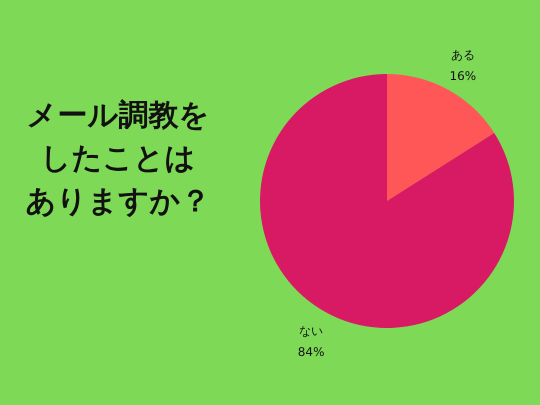  What do you see at coordinates (463, 76) in the screenshot?
I see `data-label: 16%` at bounding box center [463, 76].